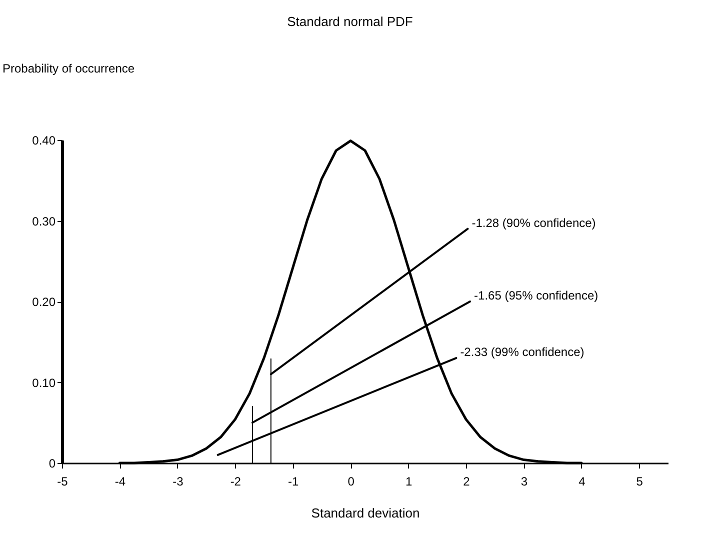  Describe the element at coordinates (236, 481) in the screenshot. I see `x-tick-label: -2` at that location.